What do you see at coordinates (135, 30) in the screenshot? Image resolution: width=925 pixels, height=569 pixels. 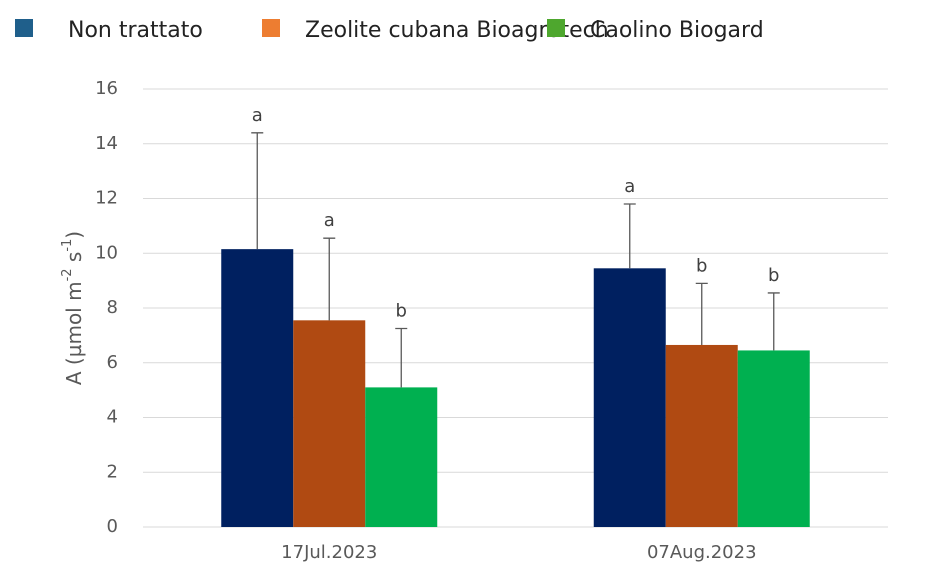 I see `legend-label: Non trattato` at bounding box center [135, 30].